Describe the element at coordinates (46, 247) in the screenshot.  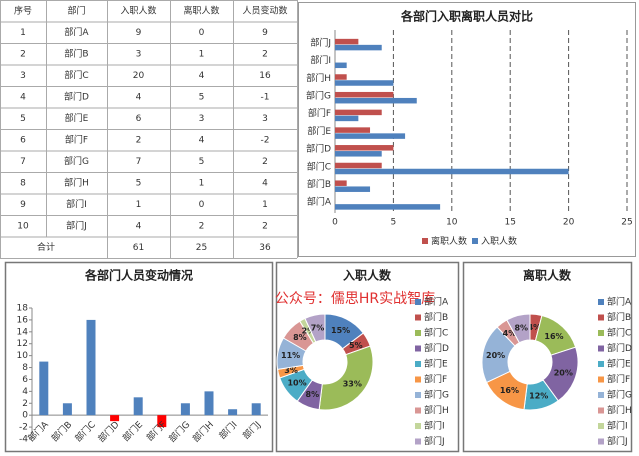
I see `table-cell: 合计` at that location.